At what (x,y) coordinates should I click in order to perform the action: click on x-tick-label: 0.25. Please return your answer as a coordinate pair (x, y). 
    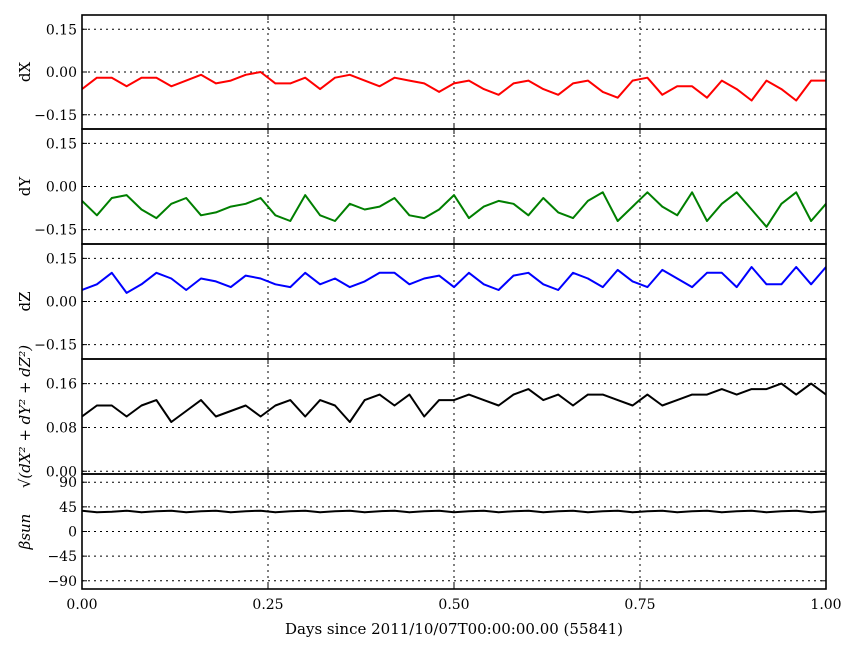
    Looking at the image, I should click on (267, 605).